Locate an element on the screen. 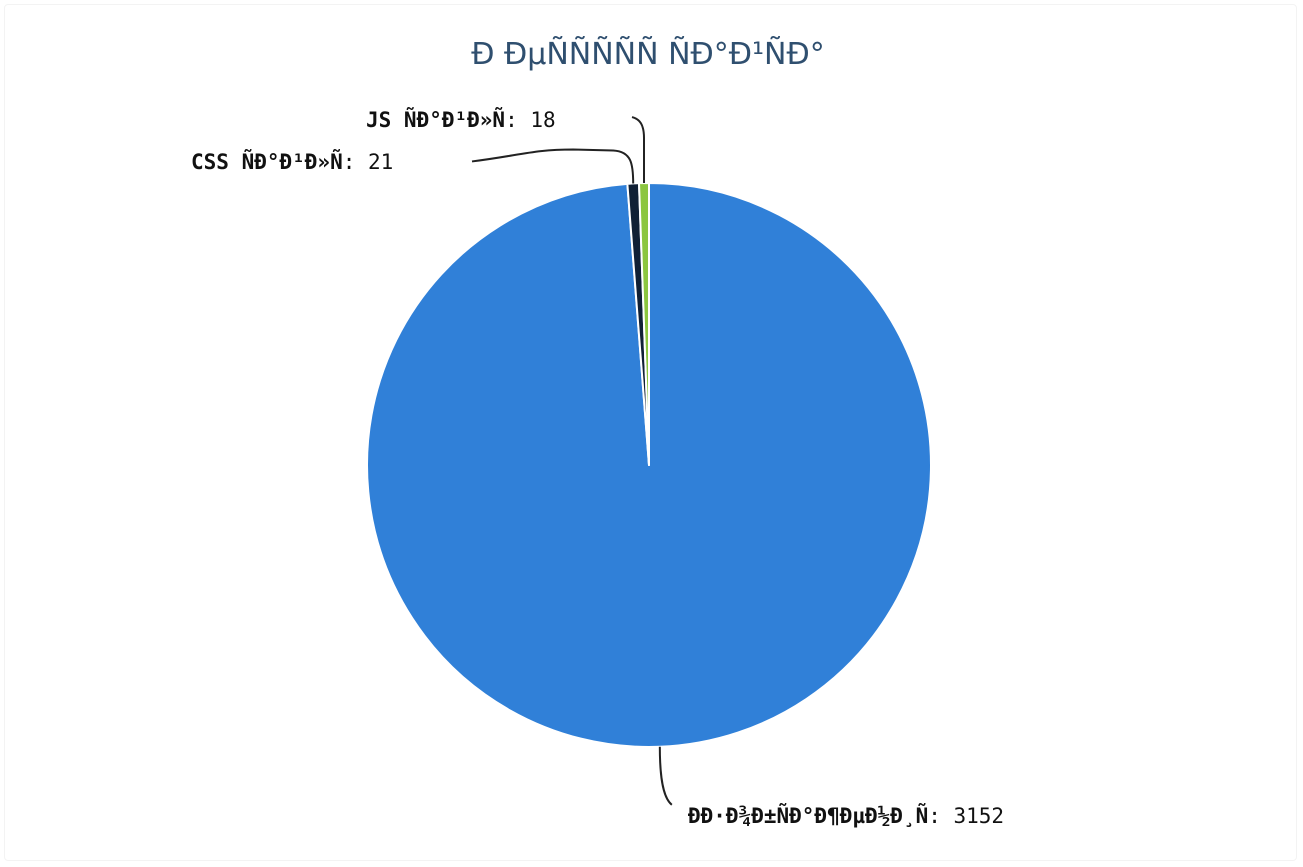 This screenshot has width=1303, height=867. slice-label-value: : 3152 is located at coordinates (966, 816).